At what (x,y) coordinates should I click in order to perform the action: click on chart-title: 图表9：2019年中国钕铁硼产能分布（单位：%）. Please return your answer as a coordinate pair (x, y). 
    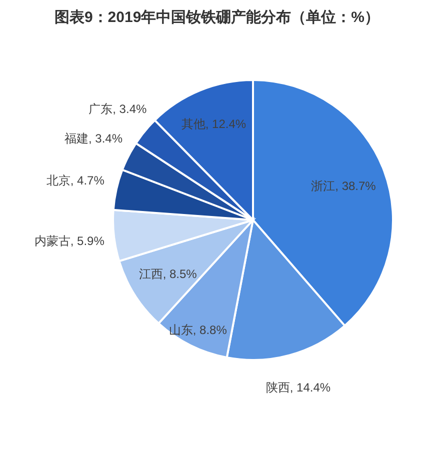
    Looking at the image, I should click on (217, 17).